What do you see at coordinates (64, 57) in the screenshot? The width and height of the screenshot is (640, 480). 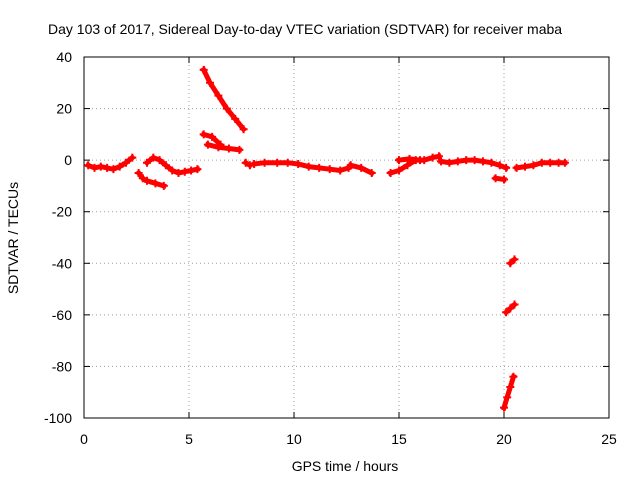 I see `y-tick-label: 40` at bounding box center [64, 57].